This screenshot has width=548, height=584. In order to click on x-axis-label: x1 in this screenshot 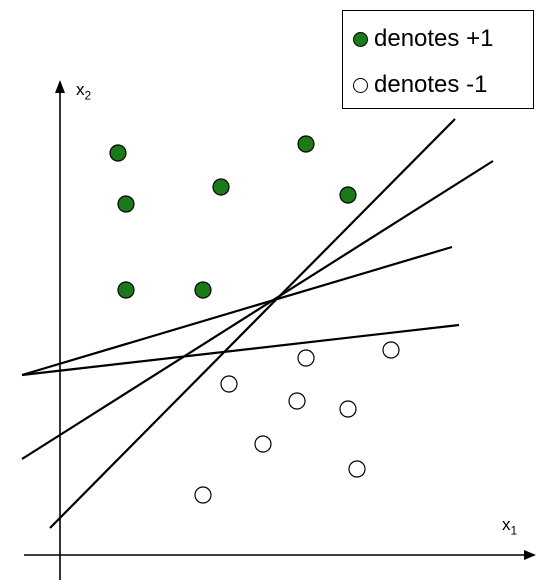, I will do `click(509, 526)`.